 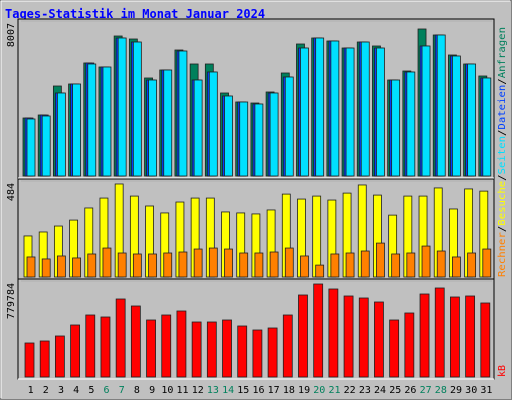 I want to click on x-tick-label: 29, so click(x=456, y=390).